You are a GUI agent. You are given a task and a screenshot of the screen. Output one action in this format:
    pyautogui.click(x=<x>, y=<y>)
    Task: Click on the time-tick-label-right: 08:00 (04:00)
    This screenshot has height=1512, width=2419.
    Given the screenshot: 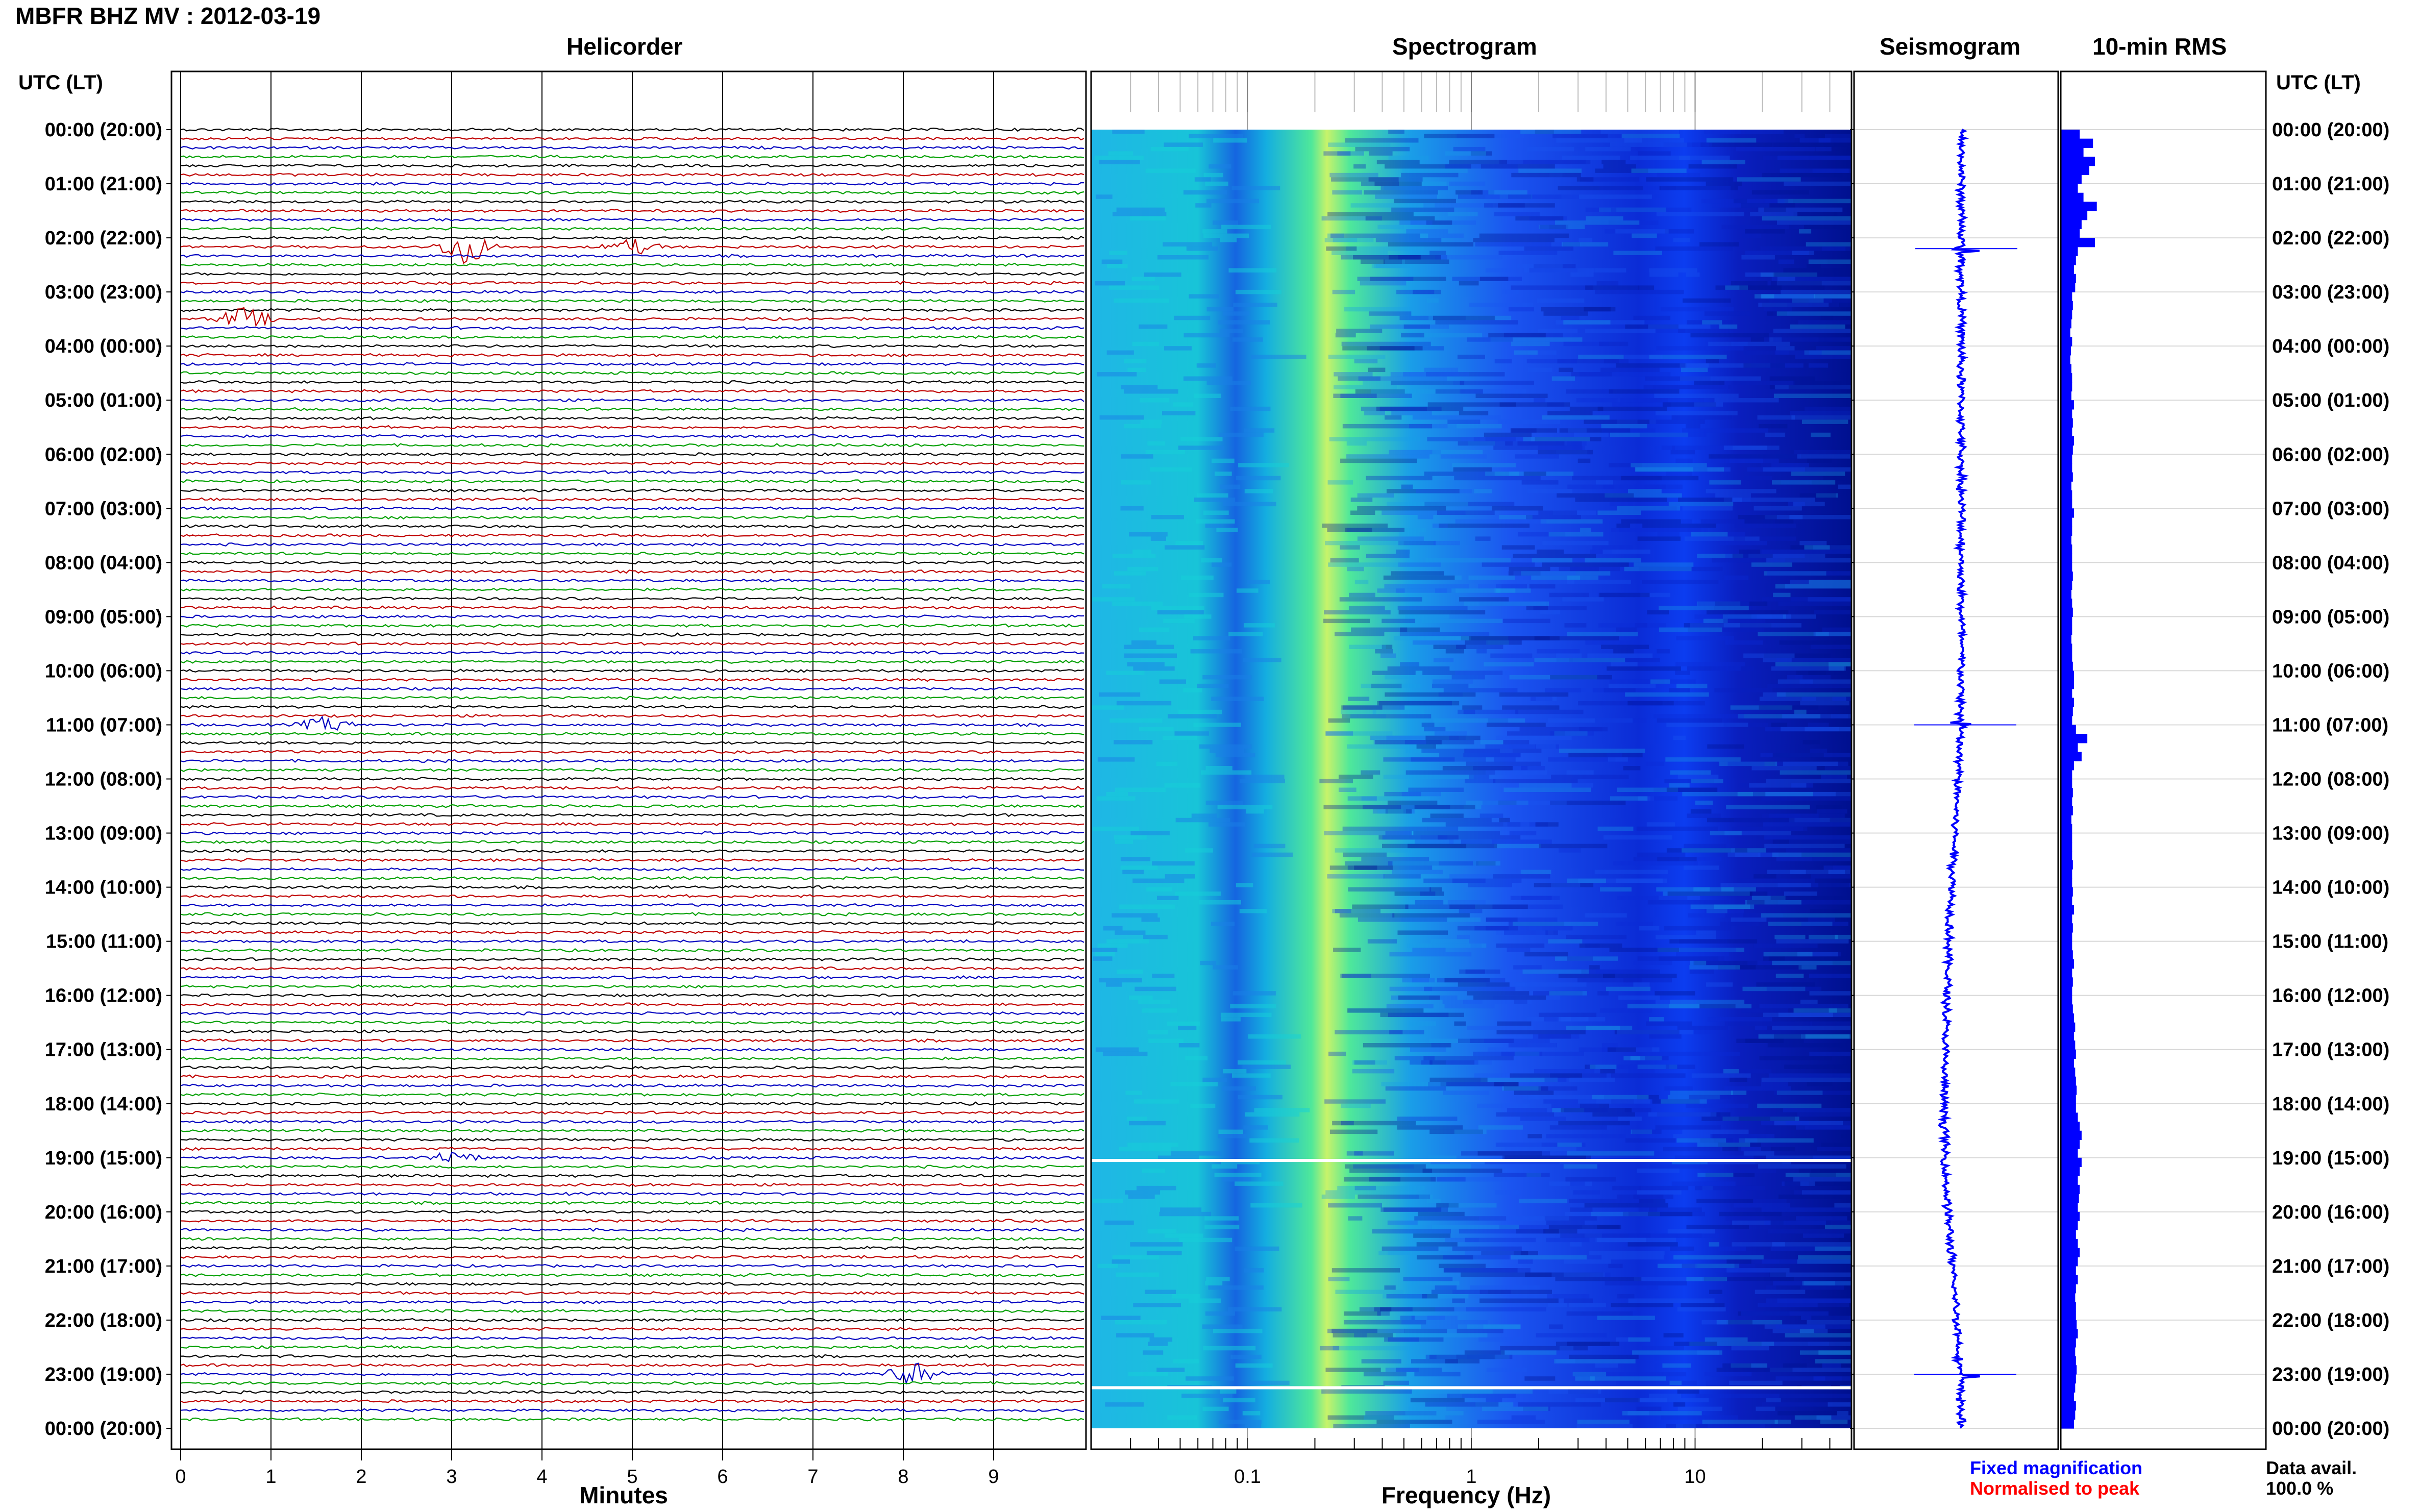 What is the action you would take?
    pyautogui.click(x=2330, y=563)
    